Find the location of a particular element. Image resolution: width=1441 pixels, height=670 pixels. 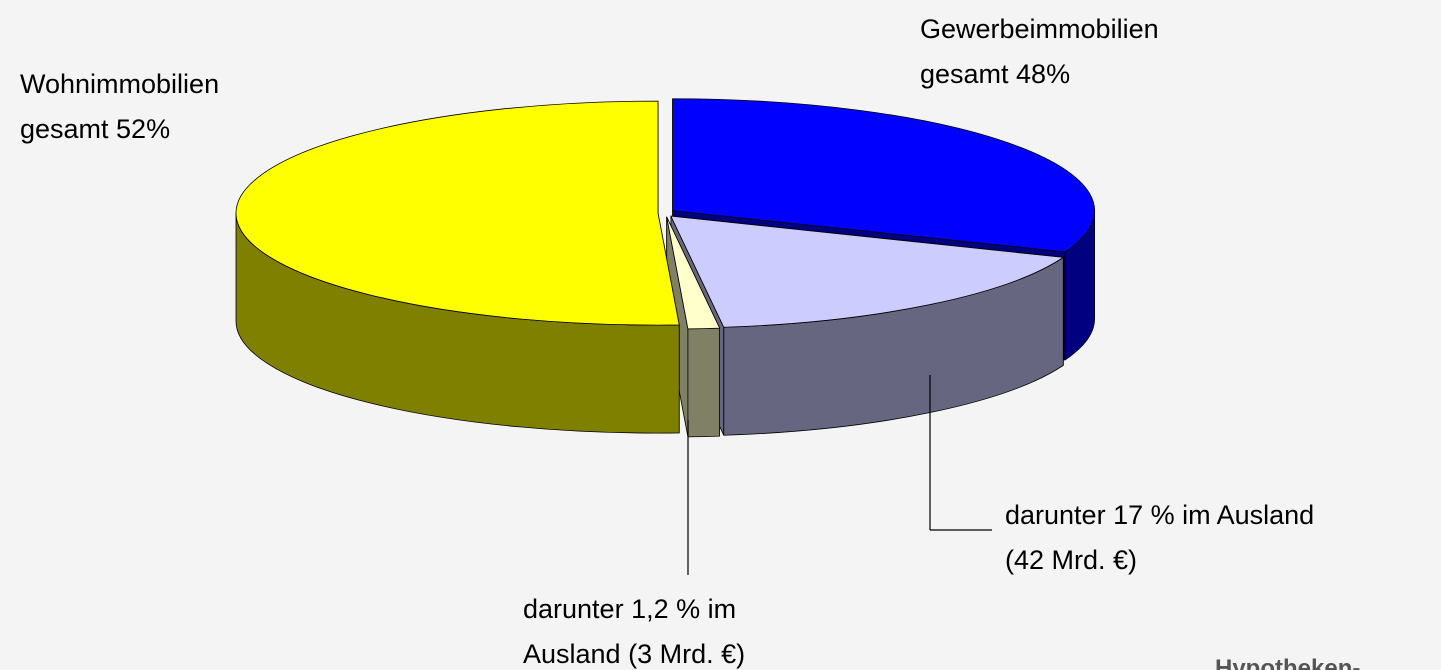

label: Wohnimmobilien is located at coordinates (119, 84).